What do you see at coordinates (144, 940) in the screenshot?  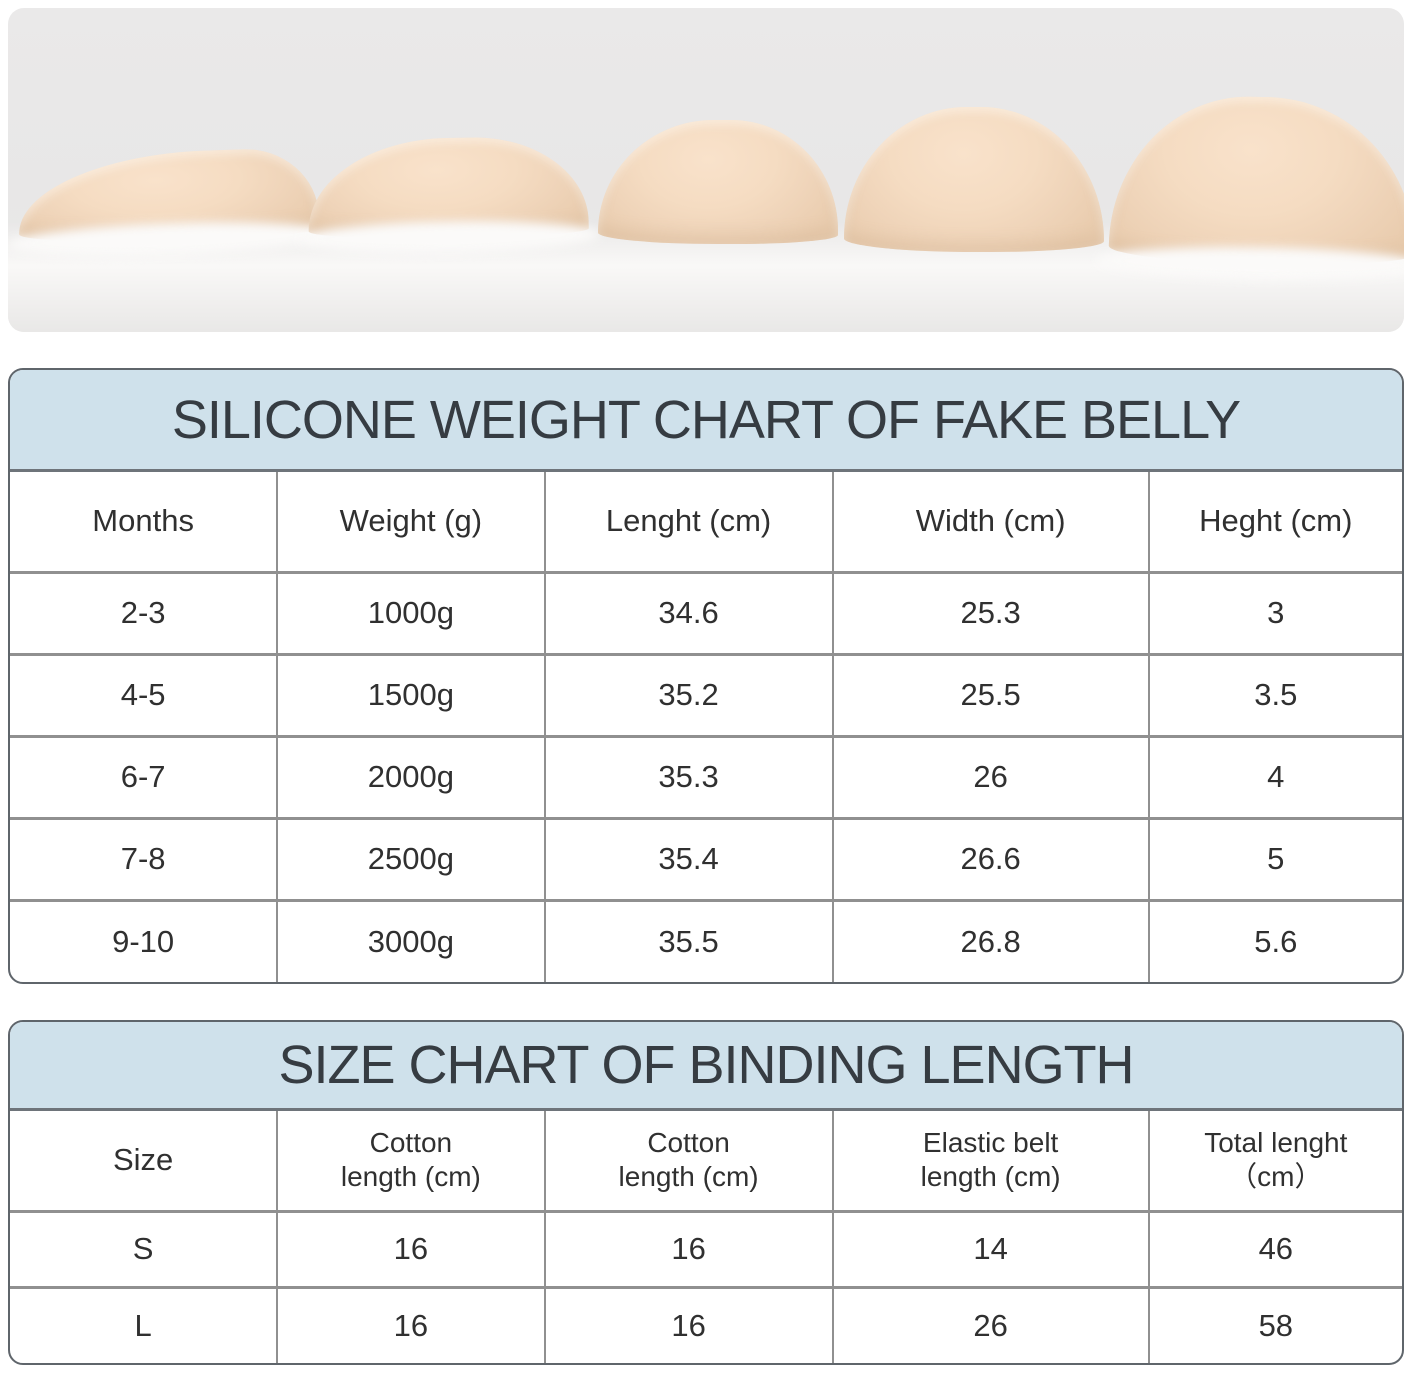 I see `table-cell: 9-10` at bounding box center [144, 940].